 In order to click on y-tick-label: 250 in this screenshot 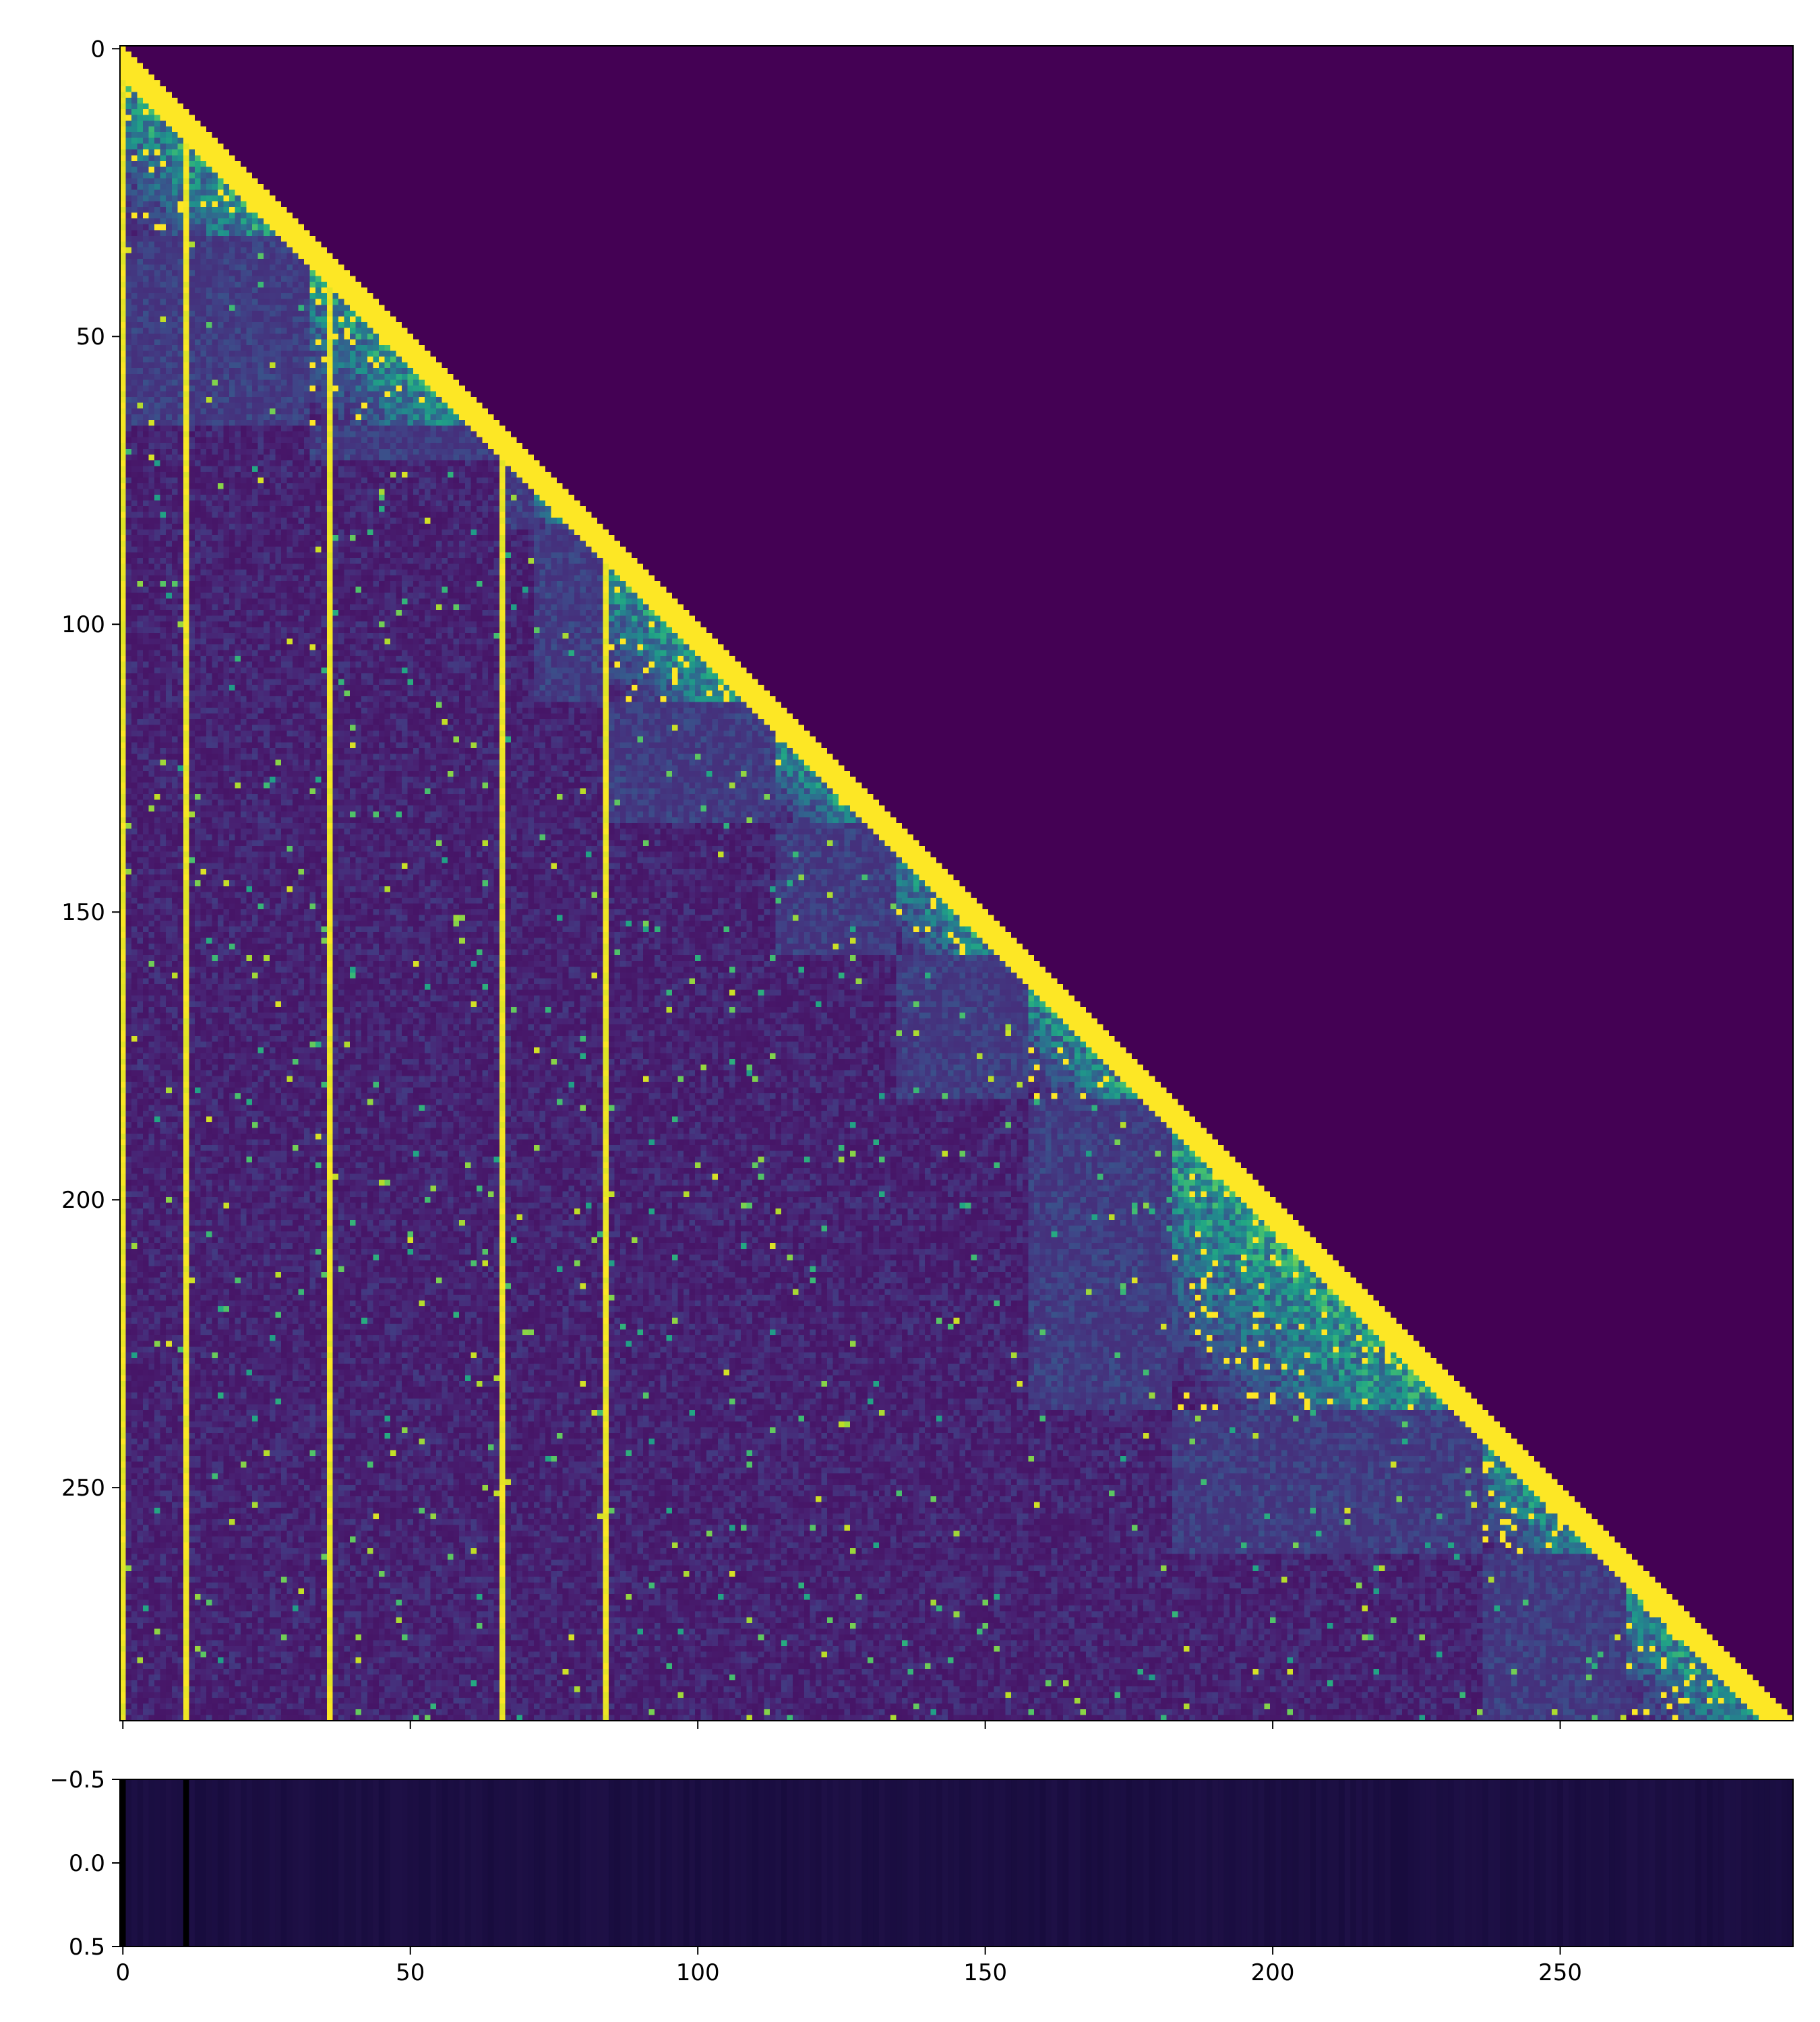, I will do `click(83, 1488)`.